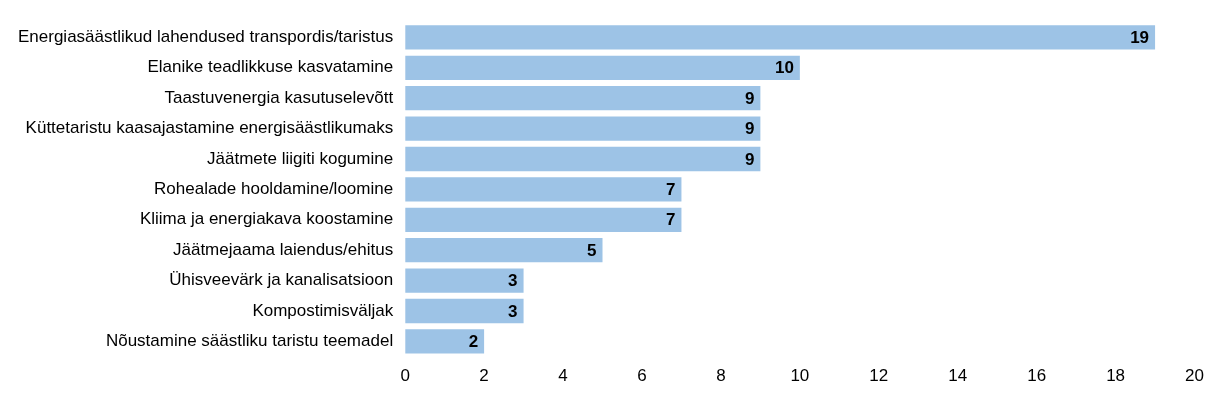 The image size is (1214, 401). I want to click on x-tick-label: 2, so click(484, 376).